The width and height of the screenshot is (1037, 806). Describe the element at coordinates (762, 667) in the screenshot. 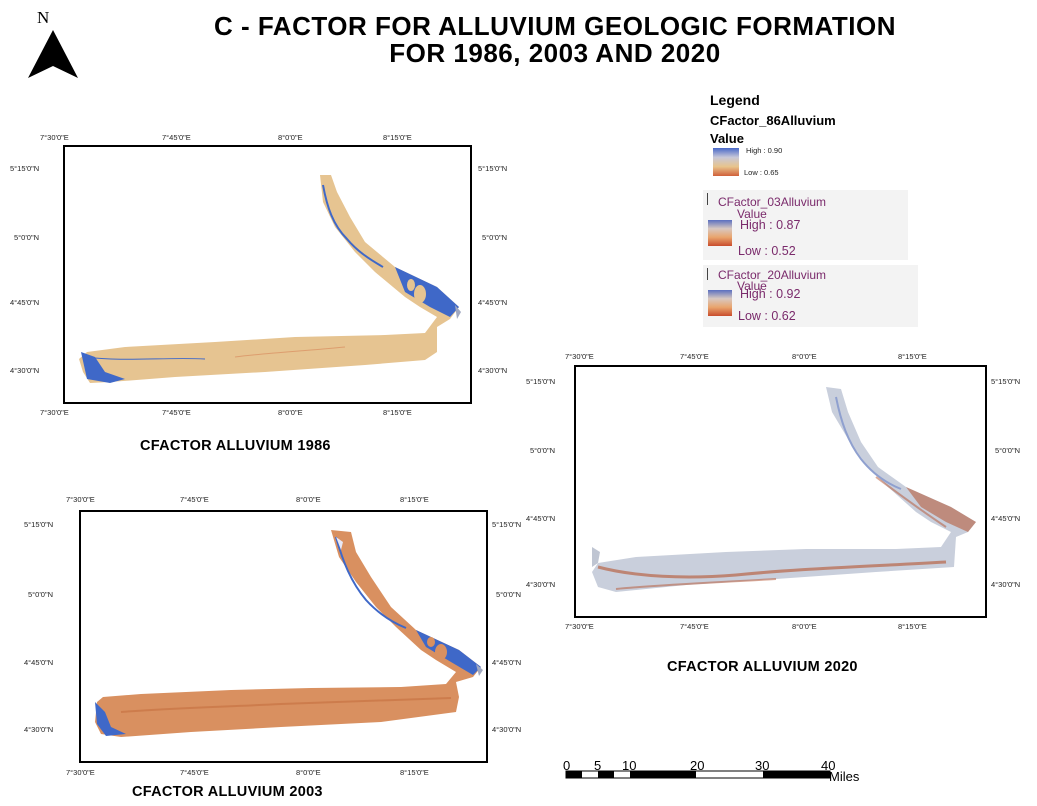

I see `map3-caption: CFACTOR ALLUVIUM 2020` at that location.